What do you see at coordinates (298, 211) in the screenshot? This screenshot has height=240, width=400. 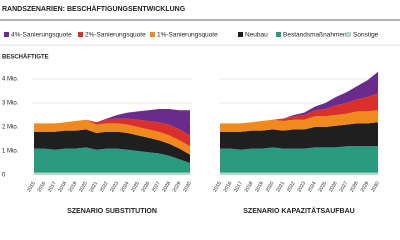 I see `panel-title: SZENARIO KAPAZITÄTSAUFBAU` at bounding box center [298, 211].